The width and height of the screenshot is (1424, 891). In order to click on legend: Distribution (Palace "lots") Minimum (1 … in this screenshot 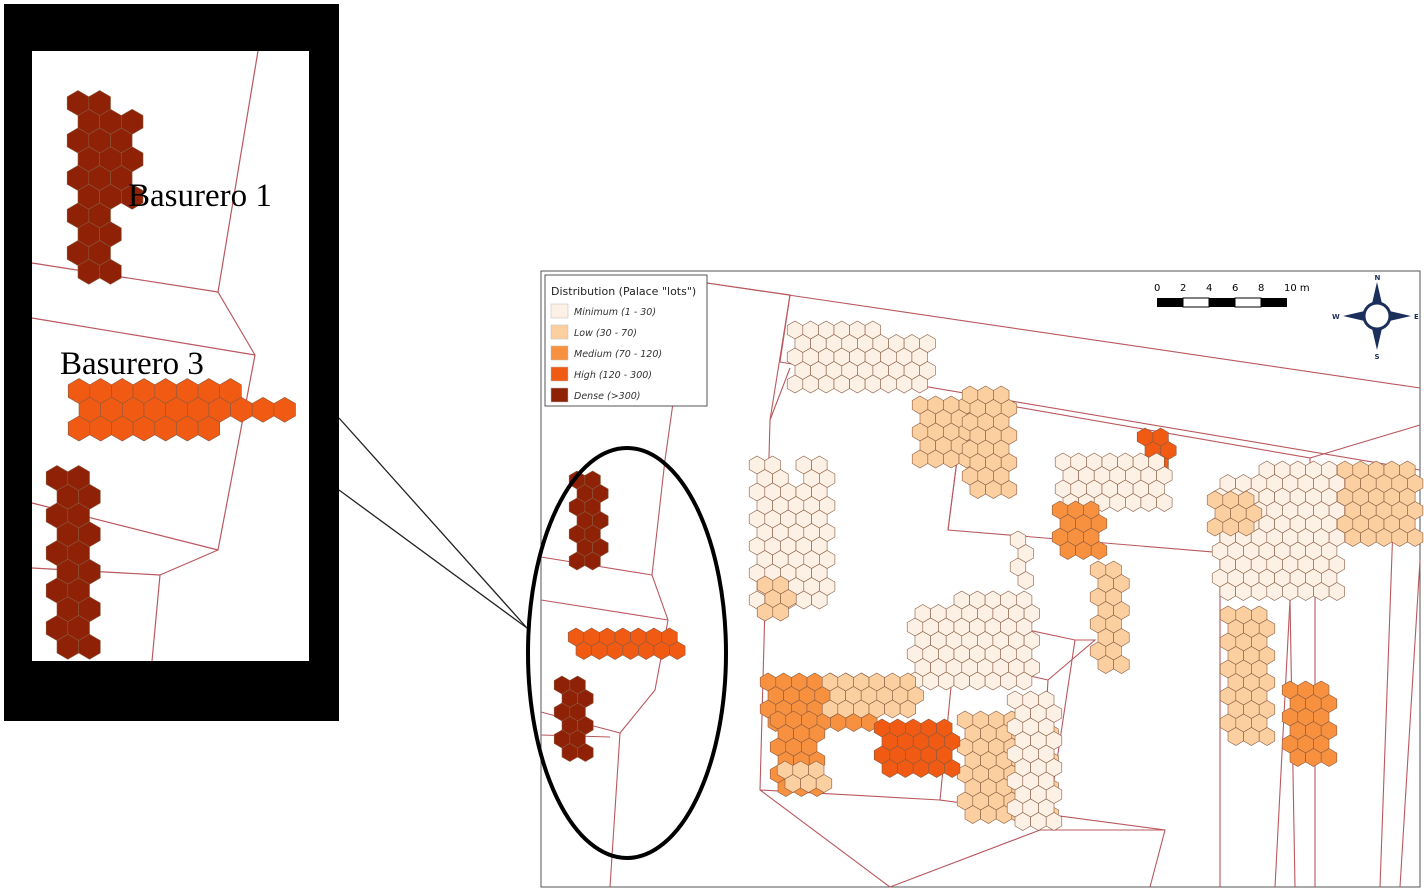, I will do `click(626, 340)`.